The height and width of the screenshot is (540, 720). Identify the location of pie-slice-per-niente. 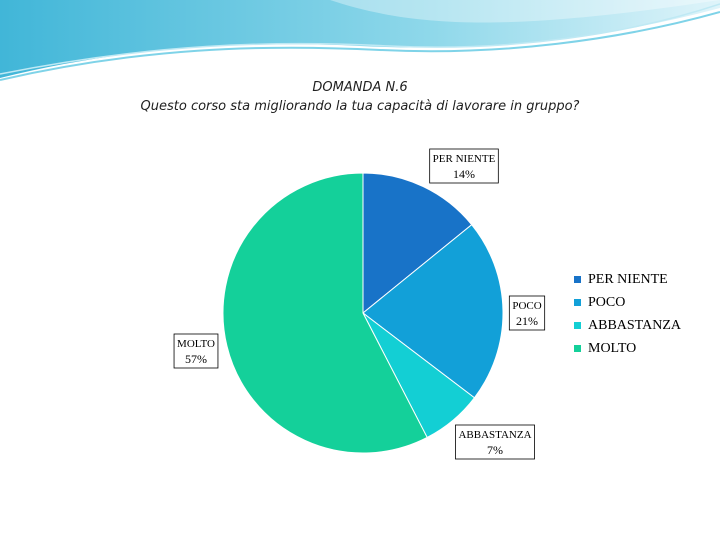
(417, 243).